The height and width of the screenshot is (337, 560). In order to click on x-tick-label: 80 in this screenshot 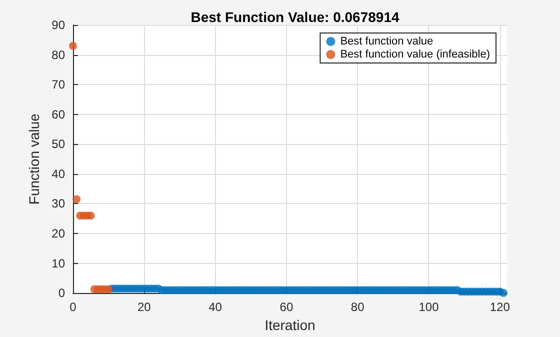, I will do `click(357, 307)`.